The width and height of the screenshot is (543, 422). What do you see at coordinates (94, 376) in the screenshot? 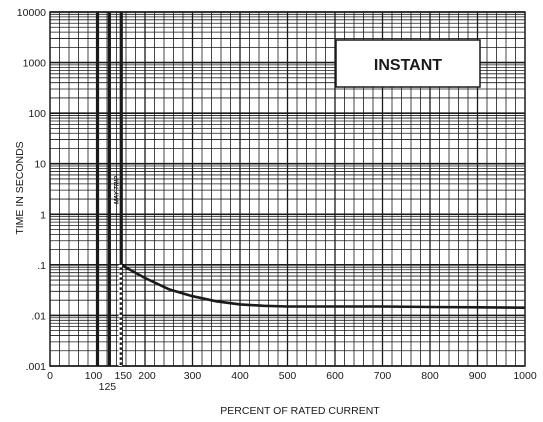
I see `x-tick-label: 100` at bounding box center [94, 376].